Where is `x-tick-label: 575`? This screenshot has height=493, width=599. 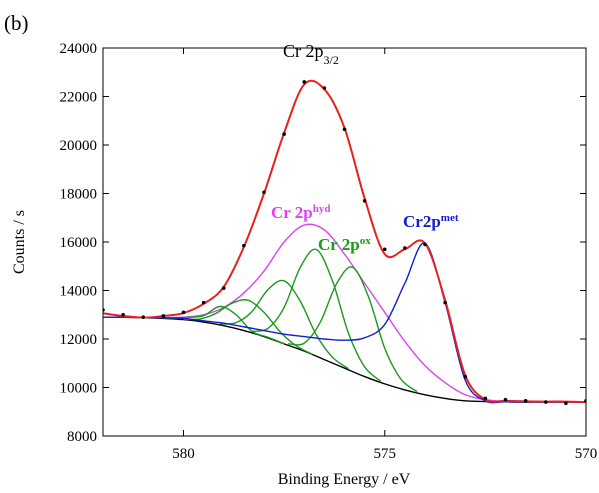
x-tick-label: 575 is located at coordinates (385, 454).